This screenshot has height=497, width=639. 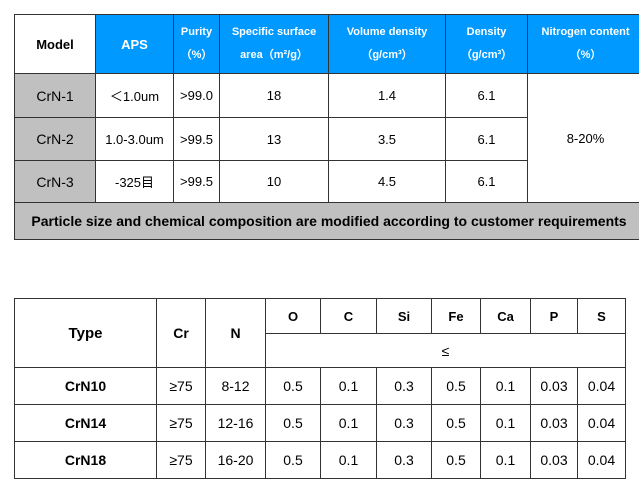 What do you see at coordinates (235, 423) in the screenshot?
I see `n-cell: 12-16` at bounding box center [235, 423].